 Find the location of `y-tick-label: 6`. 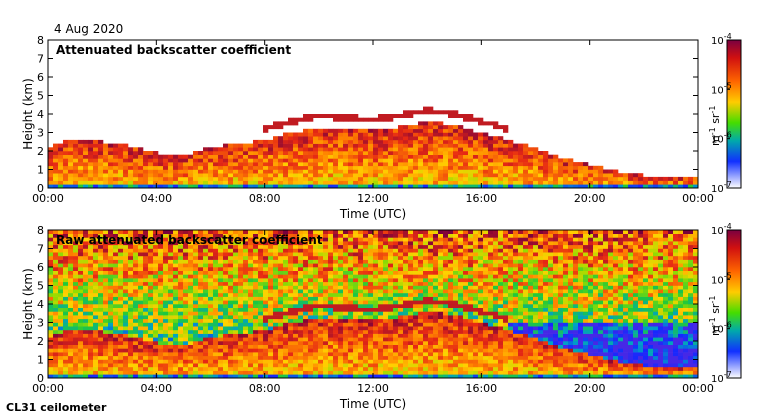

y-tick-label: 6 is located at coordinates (40, 77).